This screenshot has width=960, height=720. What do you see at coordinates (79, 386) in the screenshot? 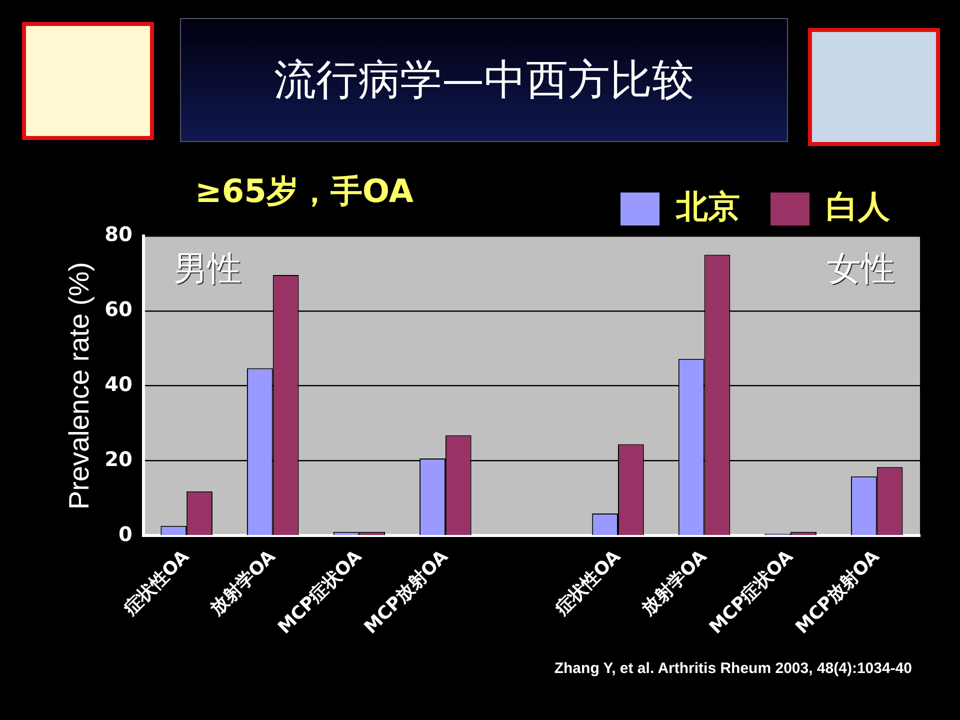
I see `y-axis-title: Prevalence rate (%)` at bounding box center [79, 386].